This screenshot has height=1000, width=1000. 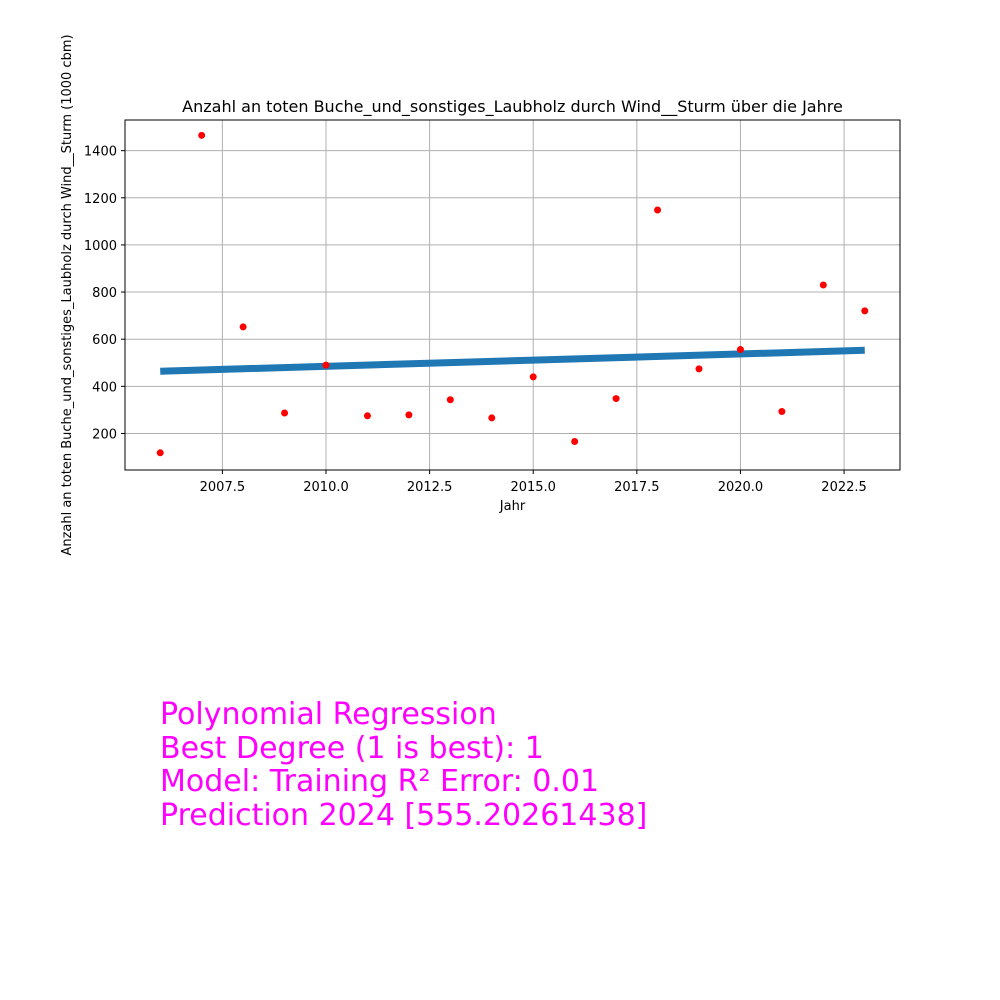 What do you see at coordinates (104, 387) in the screenshot?
I see `y-tick-label: 400` at bounding box center [104, 387].